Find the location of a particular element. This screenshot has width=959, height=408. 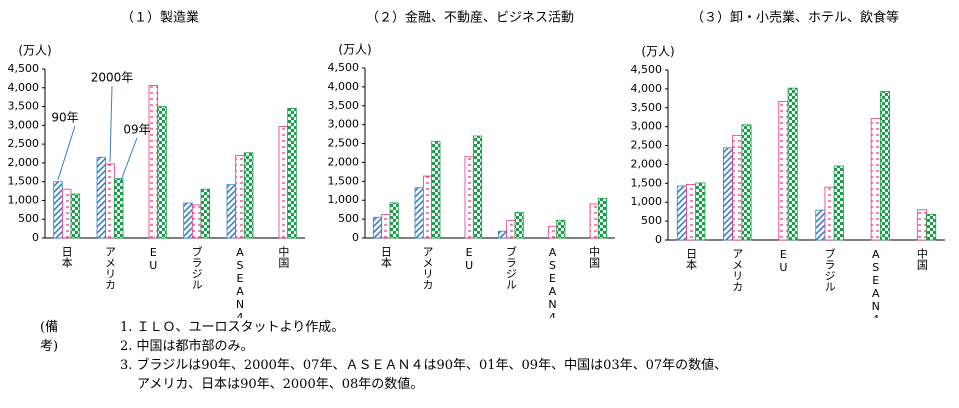

legend-label: 09年 is located at coordinates (136, 130).